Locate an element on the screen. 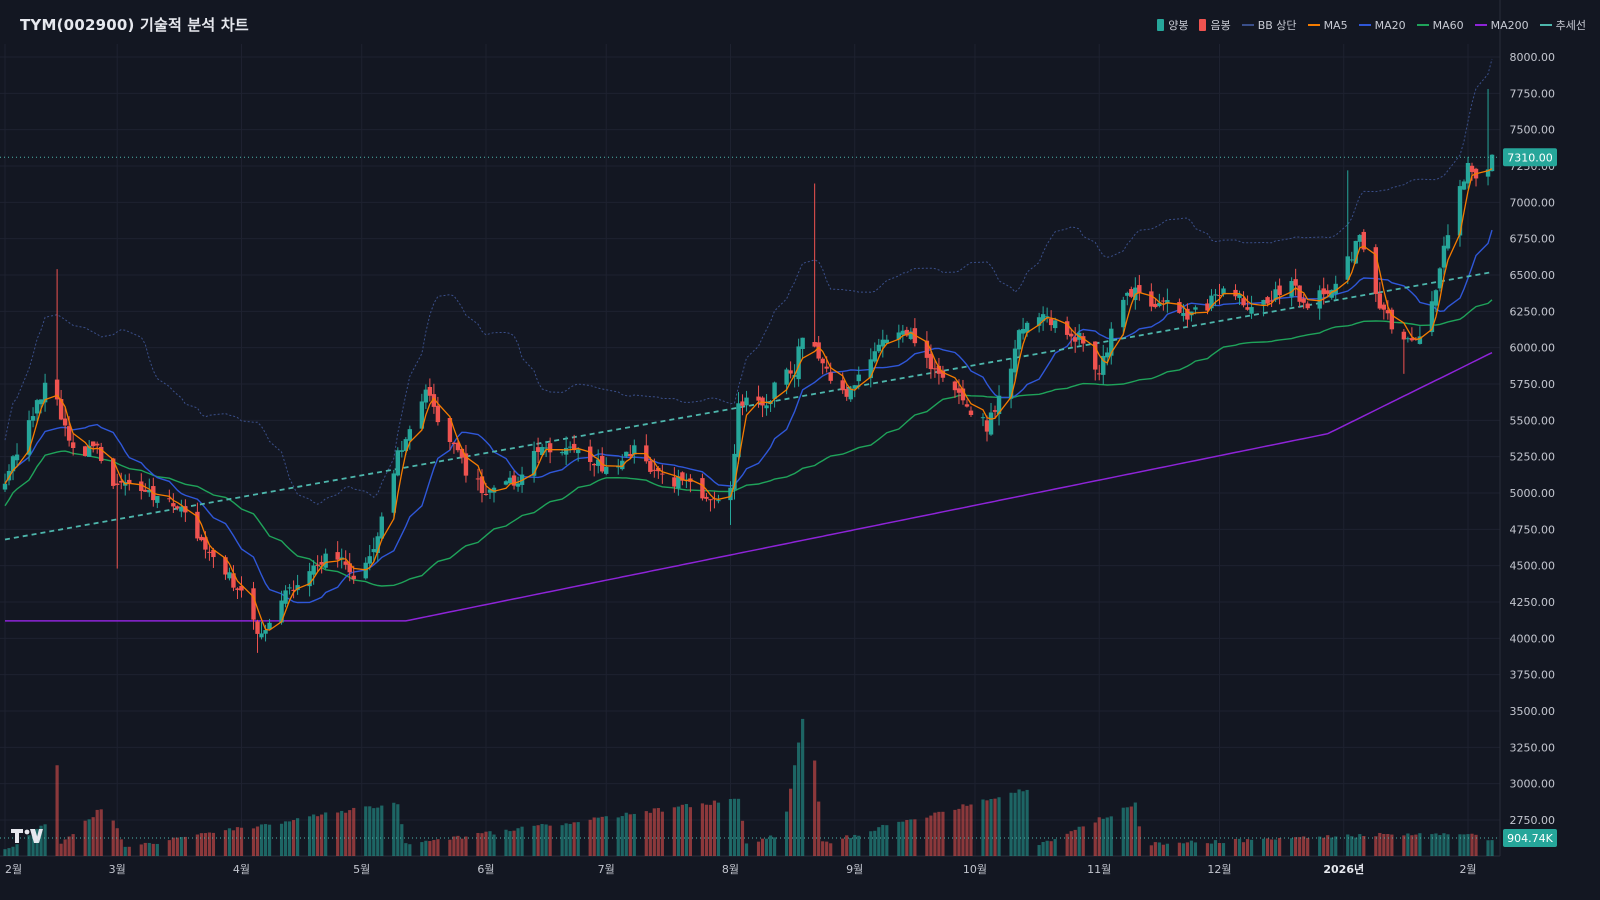 This screenshot has width=1600, height=900. y-tick-label-15: 4250.00 is located at coordinates (1533, 602).